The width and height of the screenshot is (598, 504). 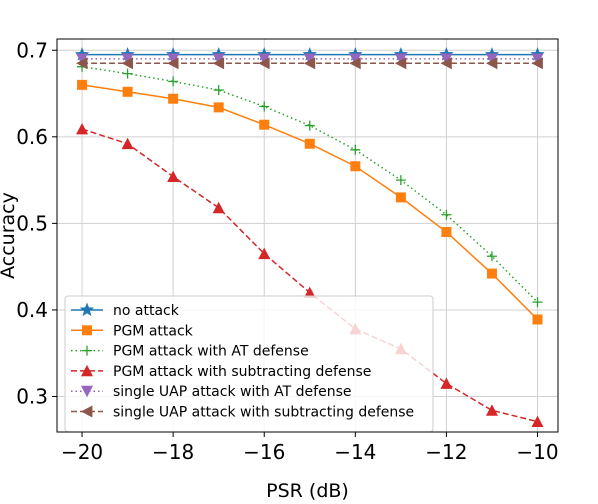 What do you see at coordinates (242, 372) in the screenshot?
I see `legend-label-3: PGM attack with subtracting defense` at bounding box center [242, 372].